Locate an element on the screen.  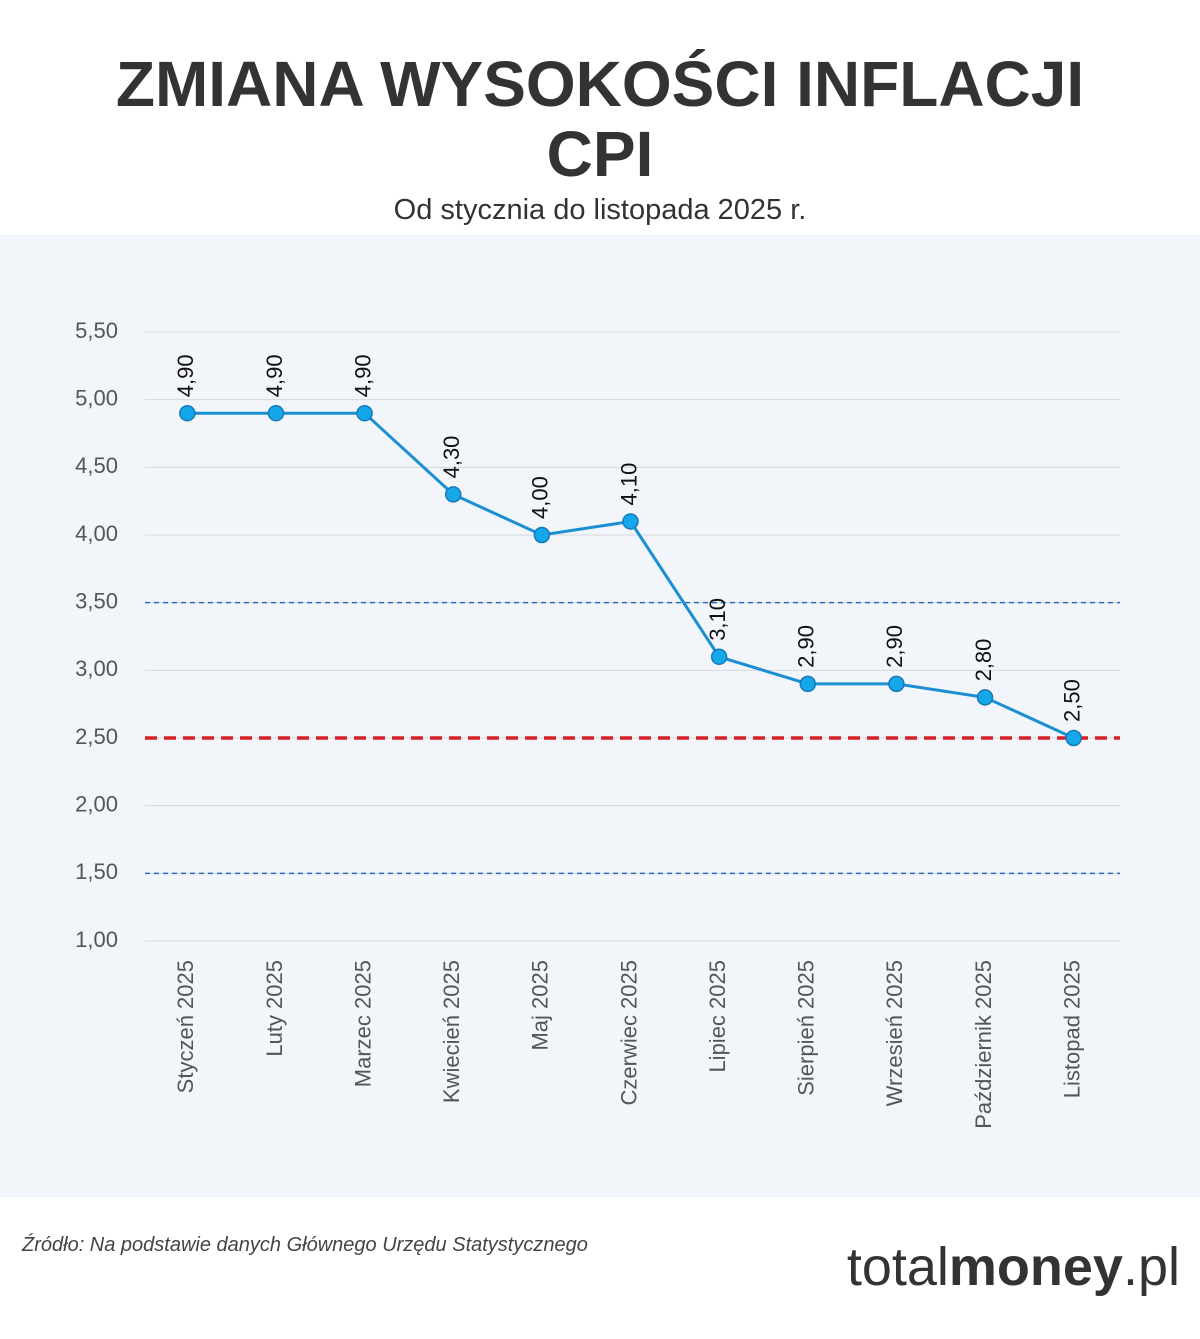
y-tick-label: 5,00 is located at coordinates (96, 397).